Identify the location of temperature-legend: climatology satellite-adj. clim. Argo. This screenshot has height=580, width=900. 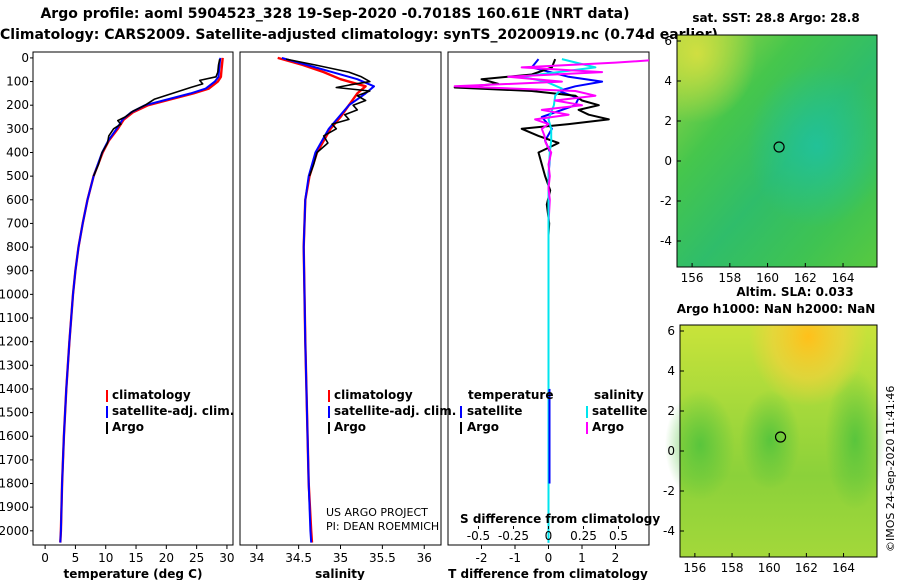
(170, 411).